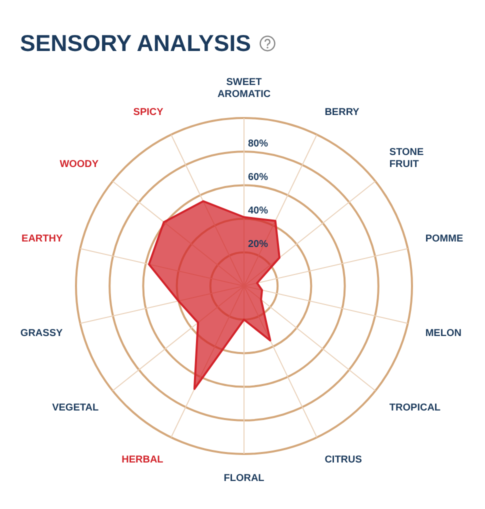 This screenshot has width=485, height=509. I want to click on spoke-label: TROPICAL, so click(415, 408).